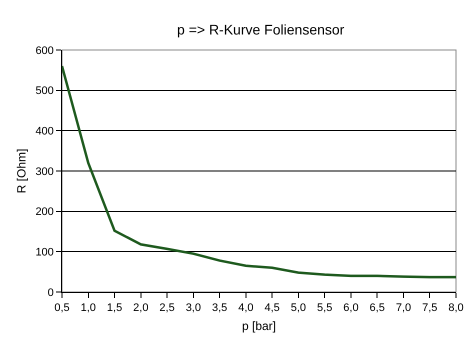  Describe the element at coordinates (44, 252) in the screenshot. I see `y-tick-label: 100` at that location.